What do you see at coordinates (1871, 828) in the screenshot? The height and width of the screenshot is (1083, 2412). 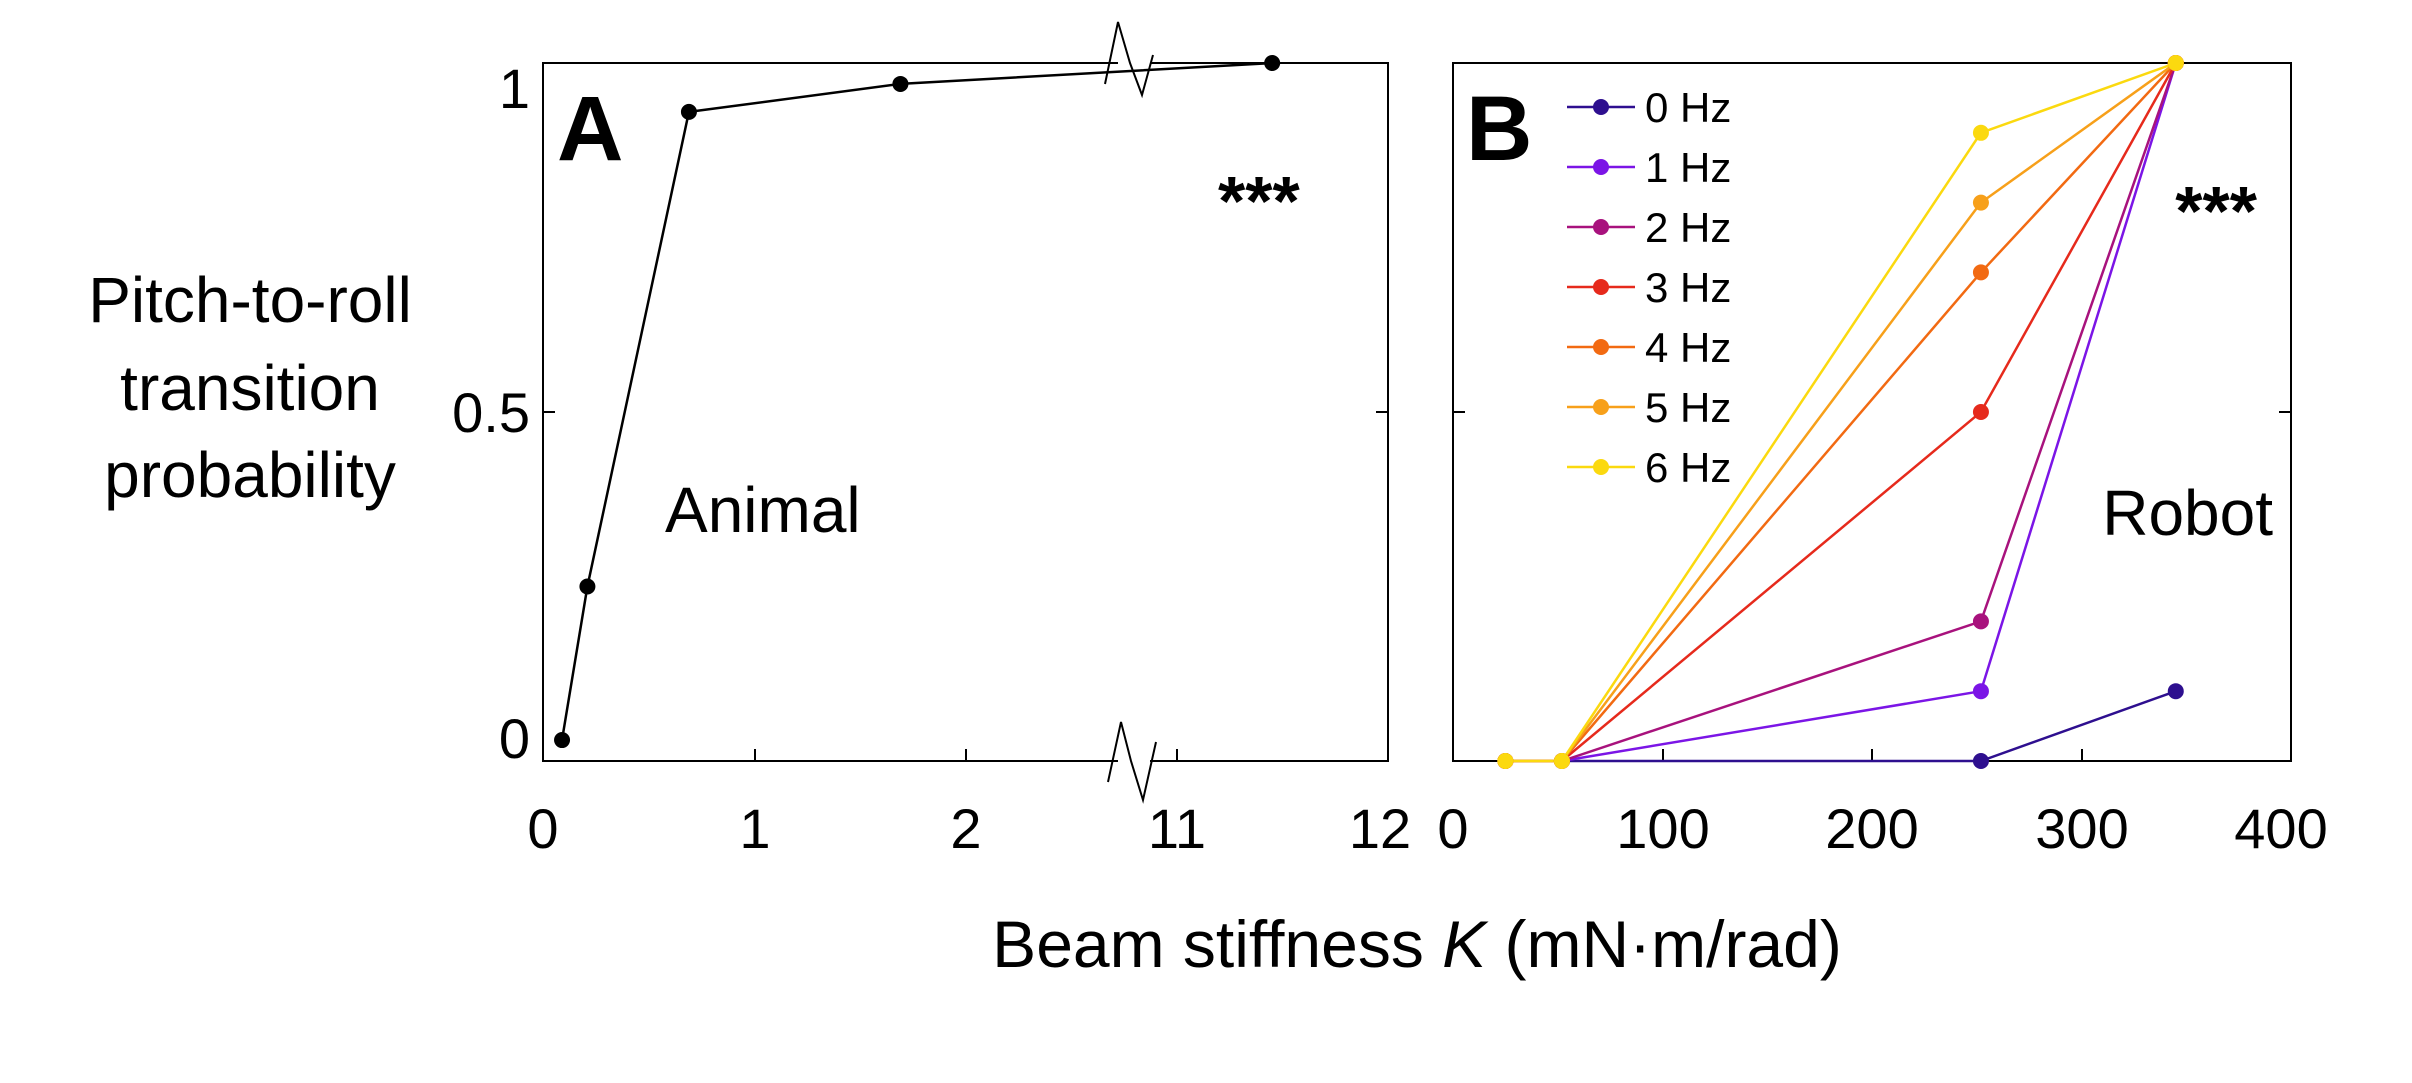 I see `x-tick-label-b-200: 200` at bounding box center [1871, 828].